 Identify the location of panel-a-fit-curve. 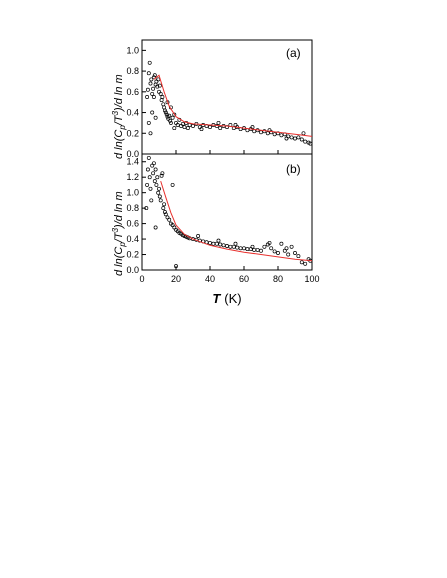
(233, 105).